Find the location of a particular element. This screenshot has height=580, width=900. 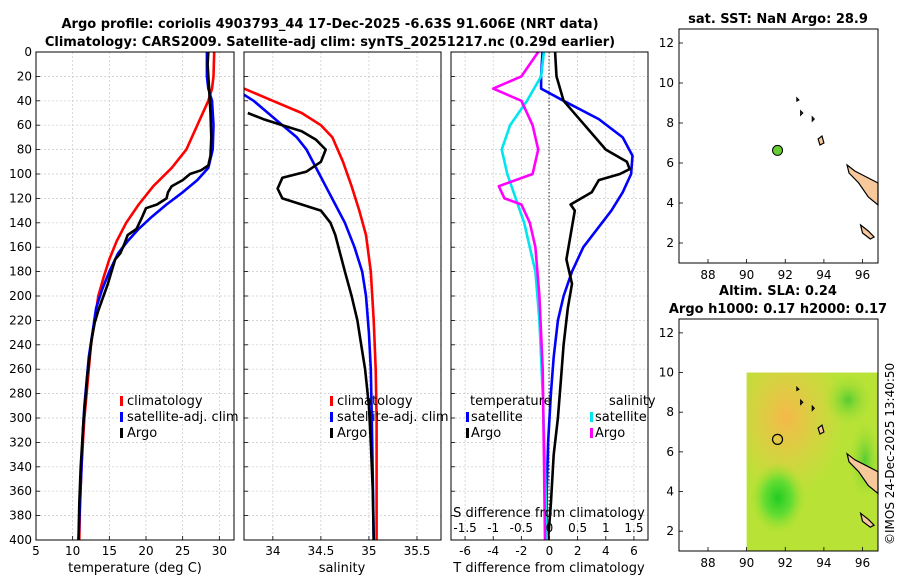

sla-map-frame is located at coordinates (778, 435).